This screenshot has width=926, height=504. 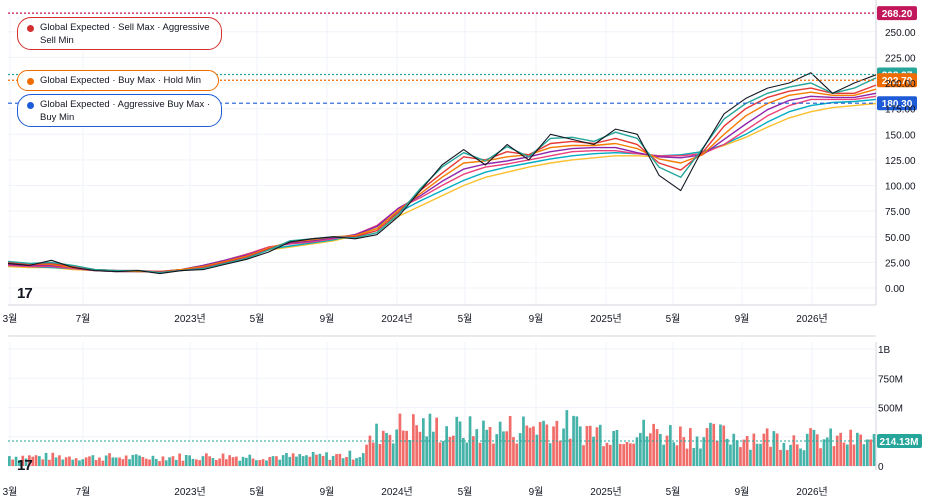 What do you see at coordinates (897, 13) in the screenshot?
I see `price-level-badge` at bounding box center [897, 13].